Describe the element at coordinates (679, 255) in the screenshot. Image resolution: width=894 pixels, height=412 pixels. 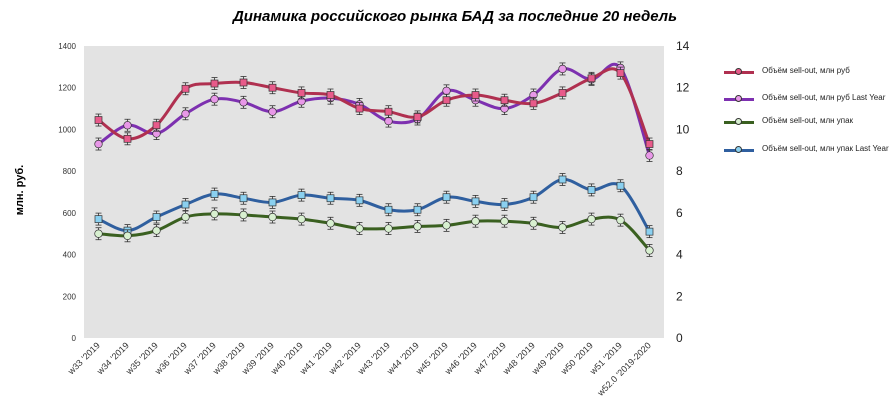
I see `right-tick-label: 4` at that location.